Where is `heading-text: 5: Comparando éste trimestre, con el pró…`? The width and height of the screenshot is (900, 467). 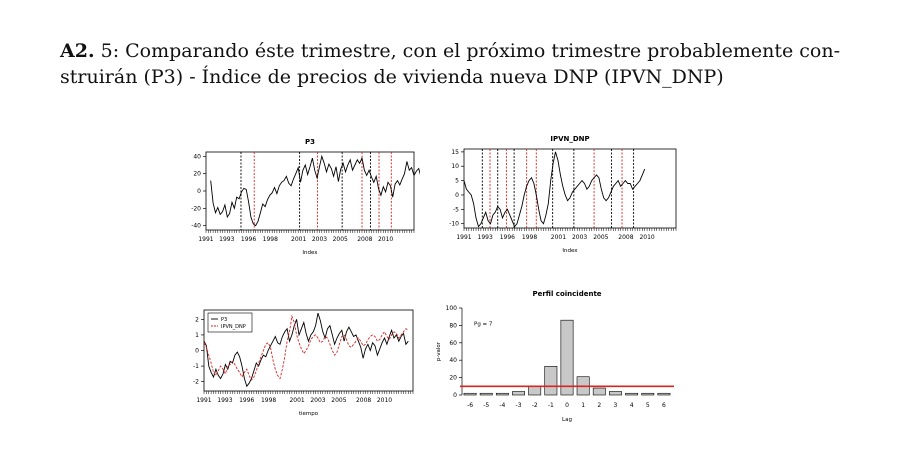 heading-text: 5: Comparando éste trimestre, con el pró… is located at coordinates (467, 51).